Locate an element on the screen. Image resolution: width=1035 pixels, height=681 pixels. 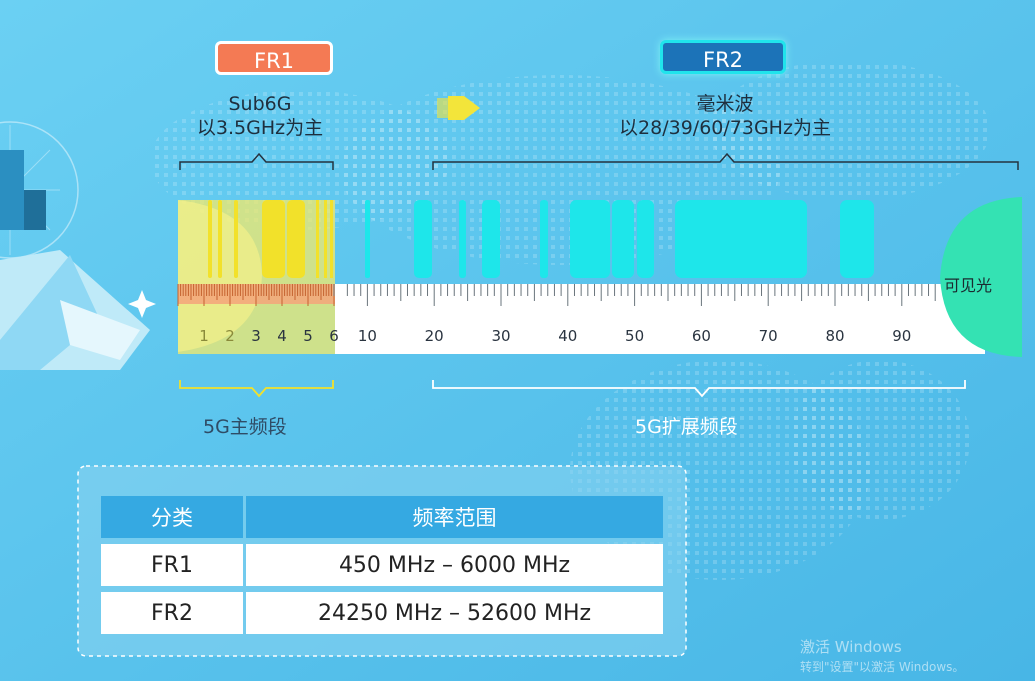
ruler-tick-label: 70 is located at coordinates (768, 336).